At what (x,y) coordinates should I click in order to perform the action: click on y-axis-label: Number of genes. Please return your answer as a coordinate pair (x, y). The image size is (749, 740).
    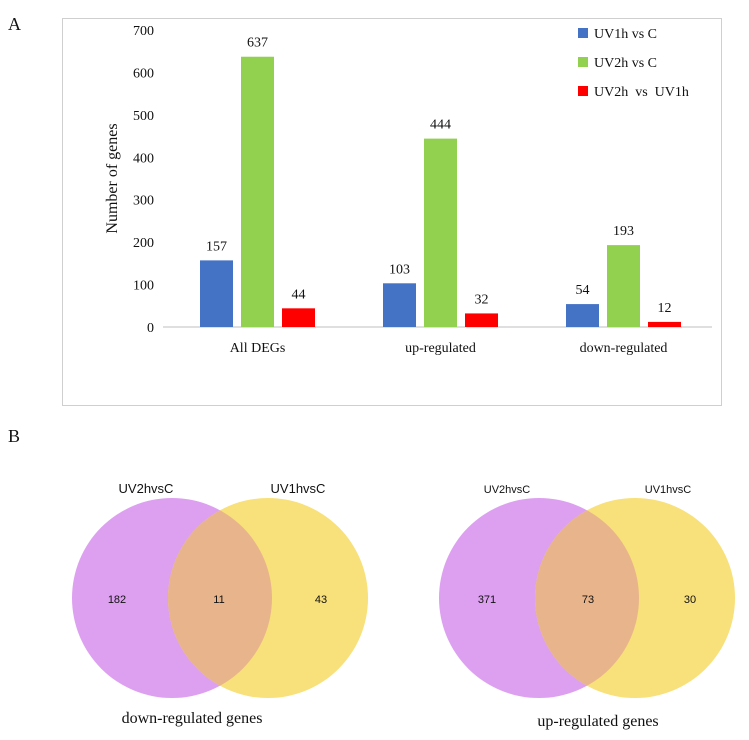
    Looking at the image, I should click on (112, 178).